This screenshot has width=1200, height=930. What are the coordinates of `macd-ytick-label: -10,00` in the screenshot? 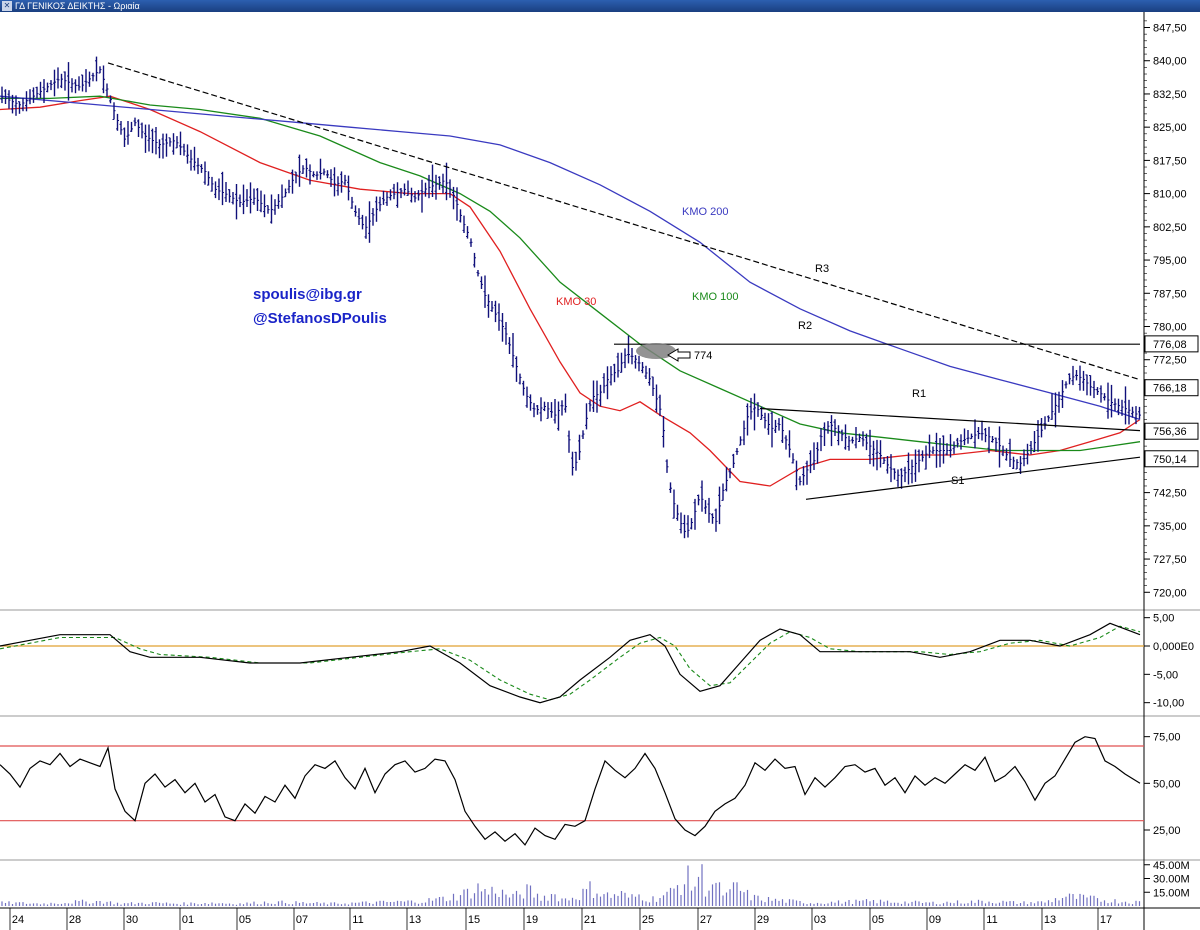 It's located at (1168, 704).